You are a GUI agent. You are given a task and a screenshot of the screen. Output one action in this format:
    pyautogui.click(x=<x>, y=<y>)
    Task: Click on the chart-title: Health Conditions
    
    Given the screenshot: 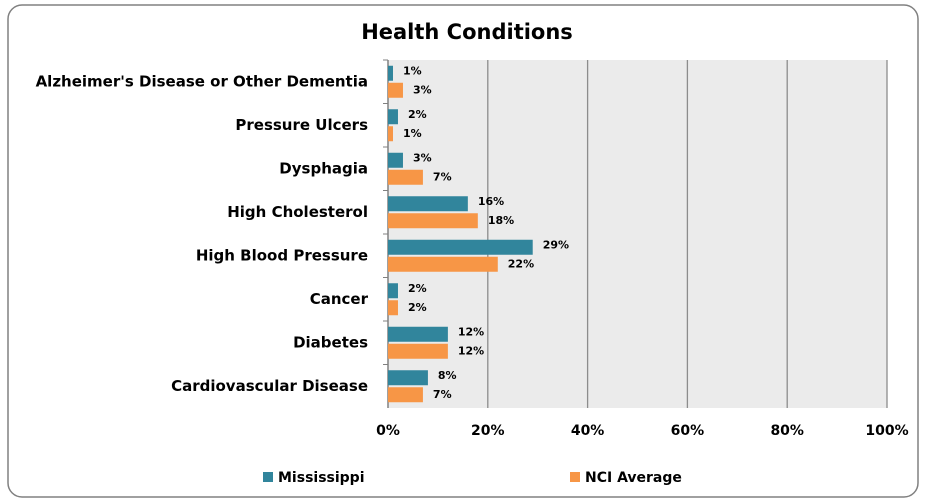 What is the action you would take?
    pyautogui.click(x=467, y=32)
    